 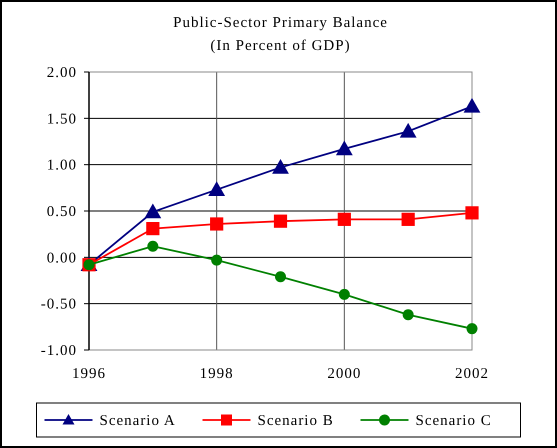 I want to click on y-tick-label: 0.50, so click(x=61, y=212).